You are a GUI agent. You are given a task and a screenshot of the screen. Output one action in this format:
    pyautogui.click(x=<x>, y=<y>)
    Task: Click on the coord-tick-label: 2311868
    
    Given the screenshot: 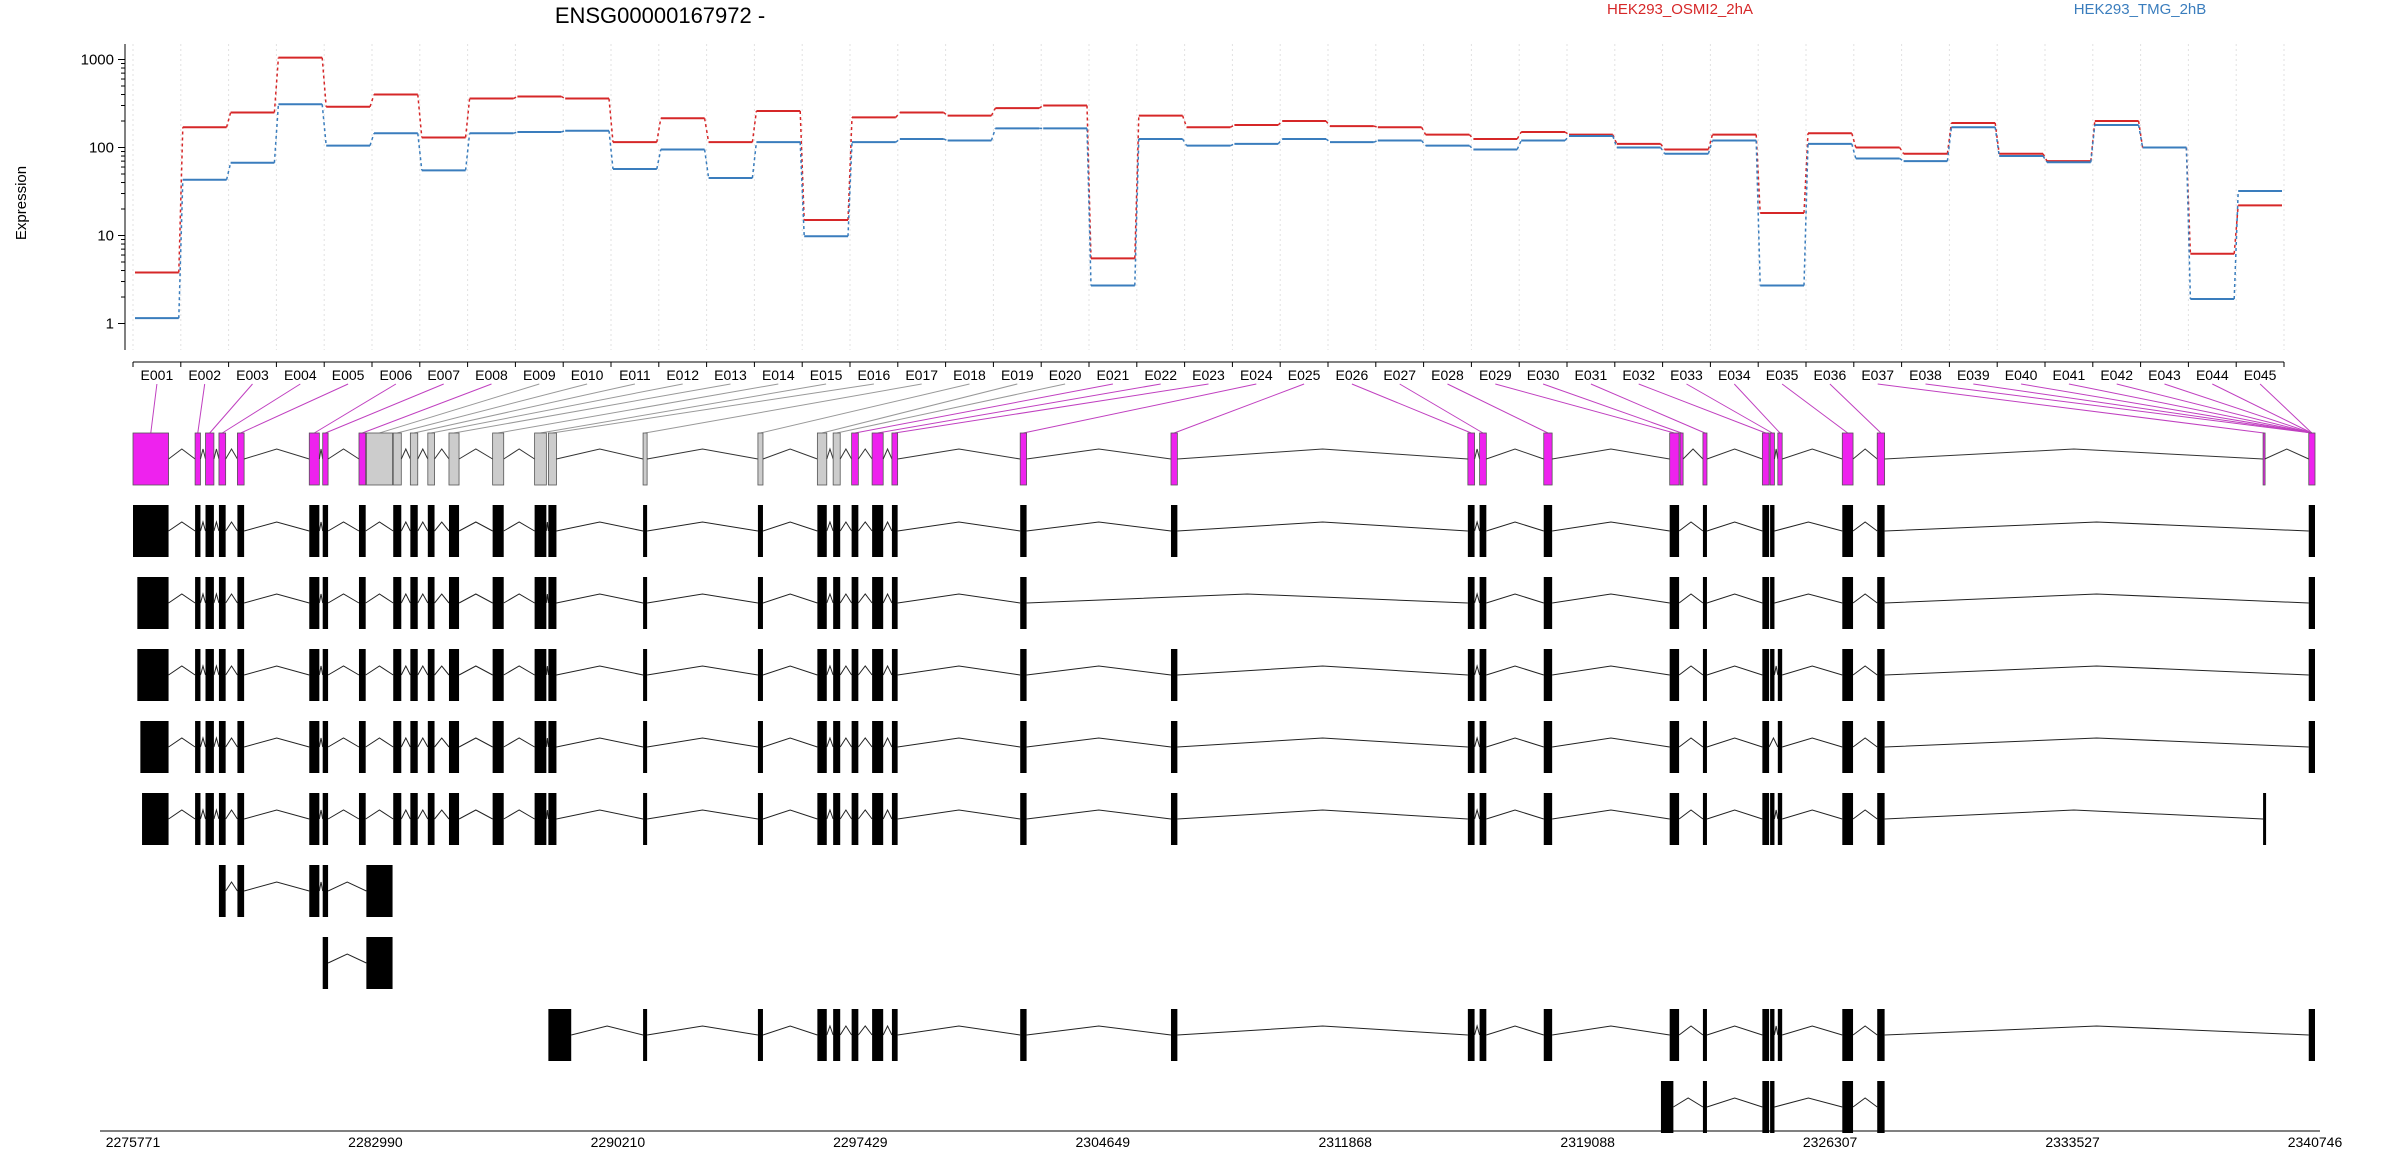 What is the action you would take?
    pyautogui.click(x=1345, y=1142)
    